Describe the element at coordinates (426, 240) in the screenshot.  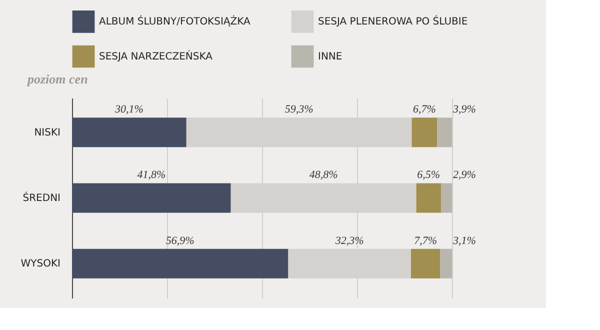
I see `data-label: 7,7%` at that location.